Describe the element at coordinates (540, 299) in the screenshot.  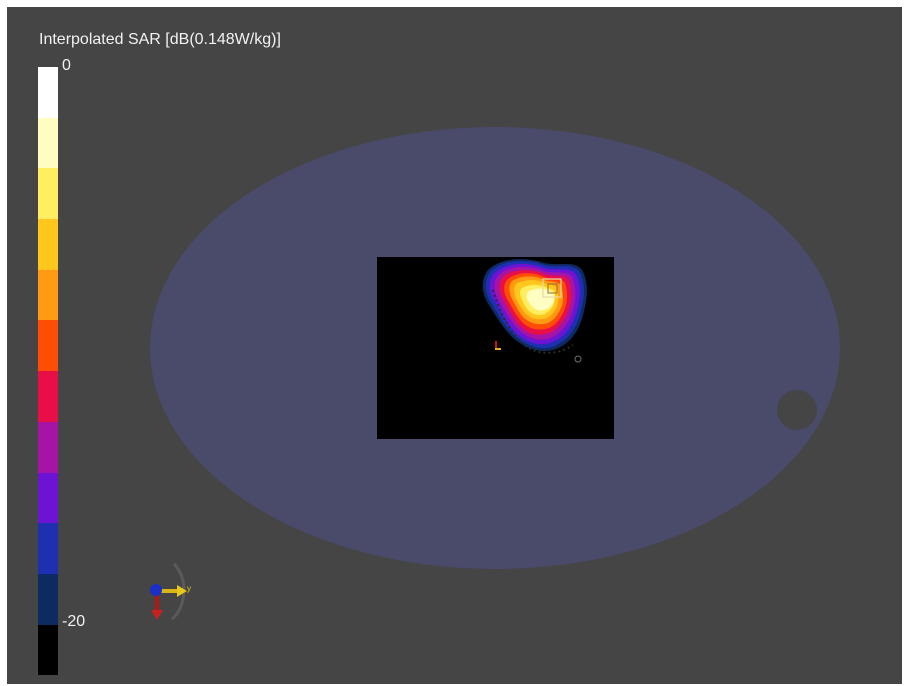
I see `contour-light-yellow` at that location.